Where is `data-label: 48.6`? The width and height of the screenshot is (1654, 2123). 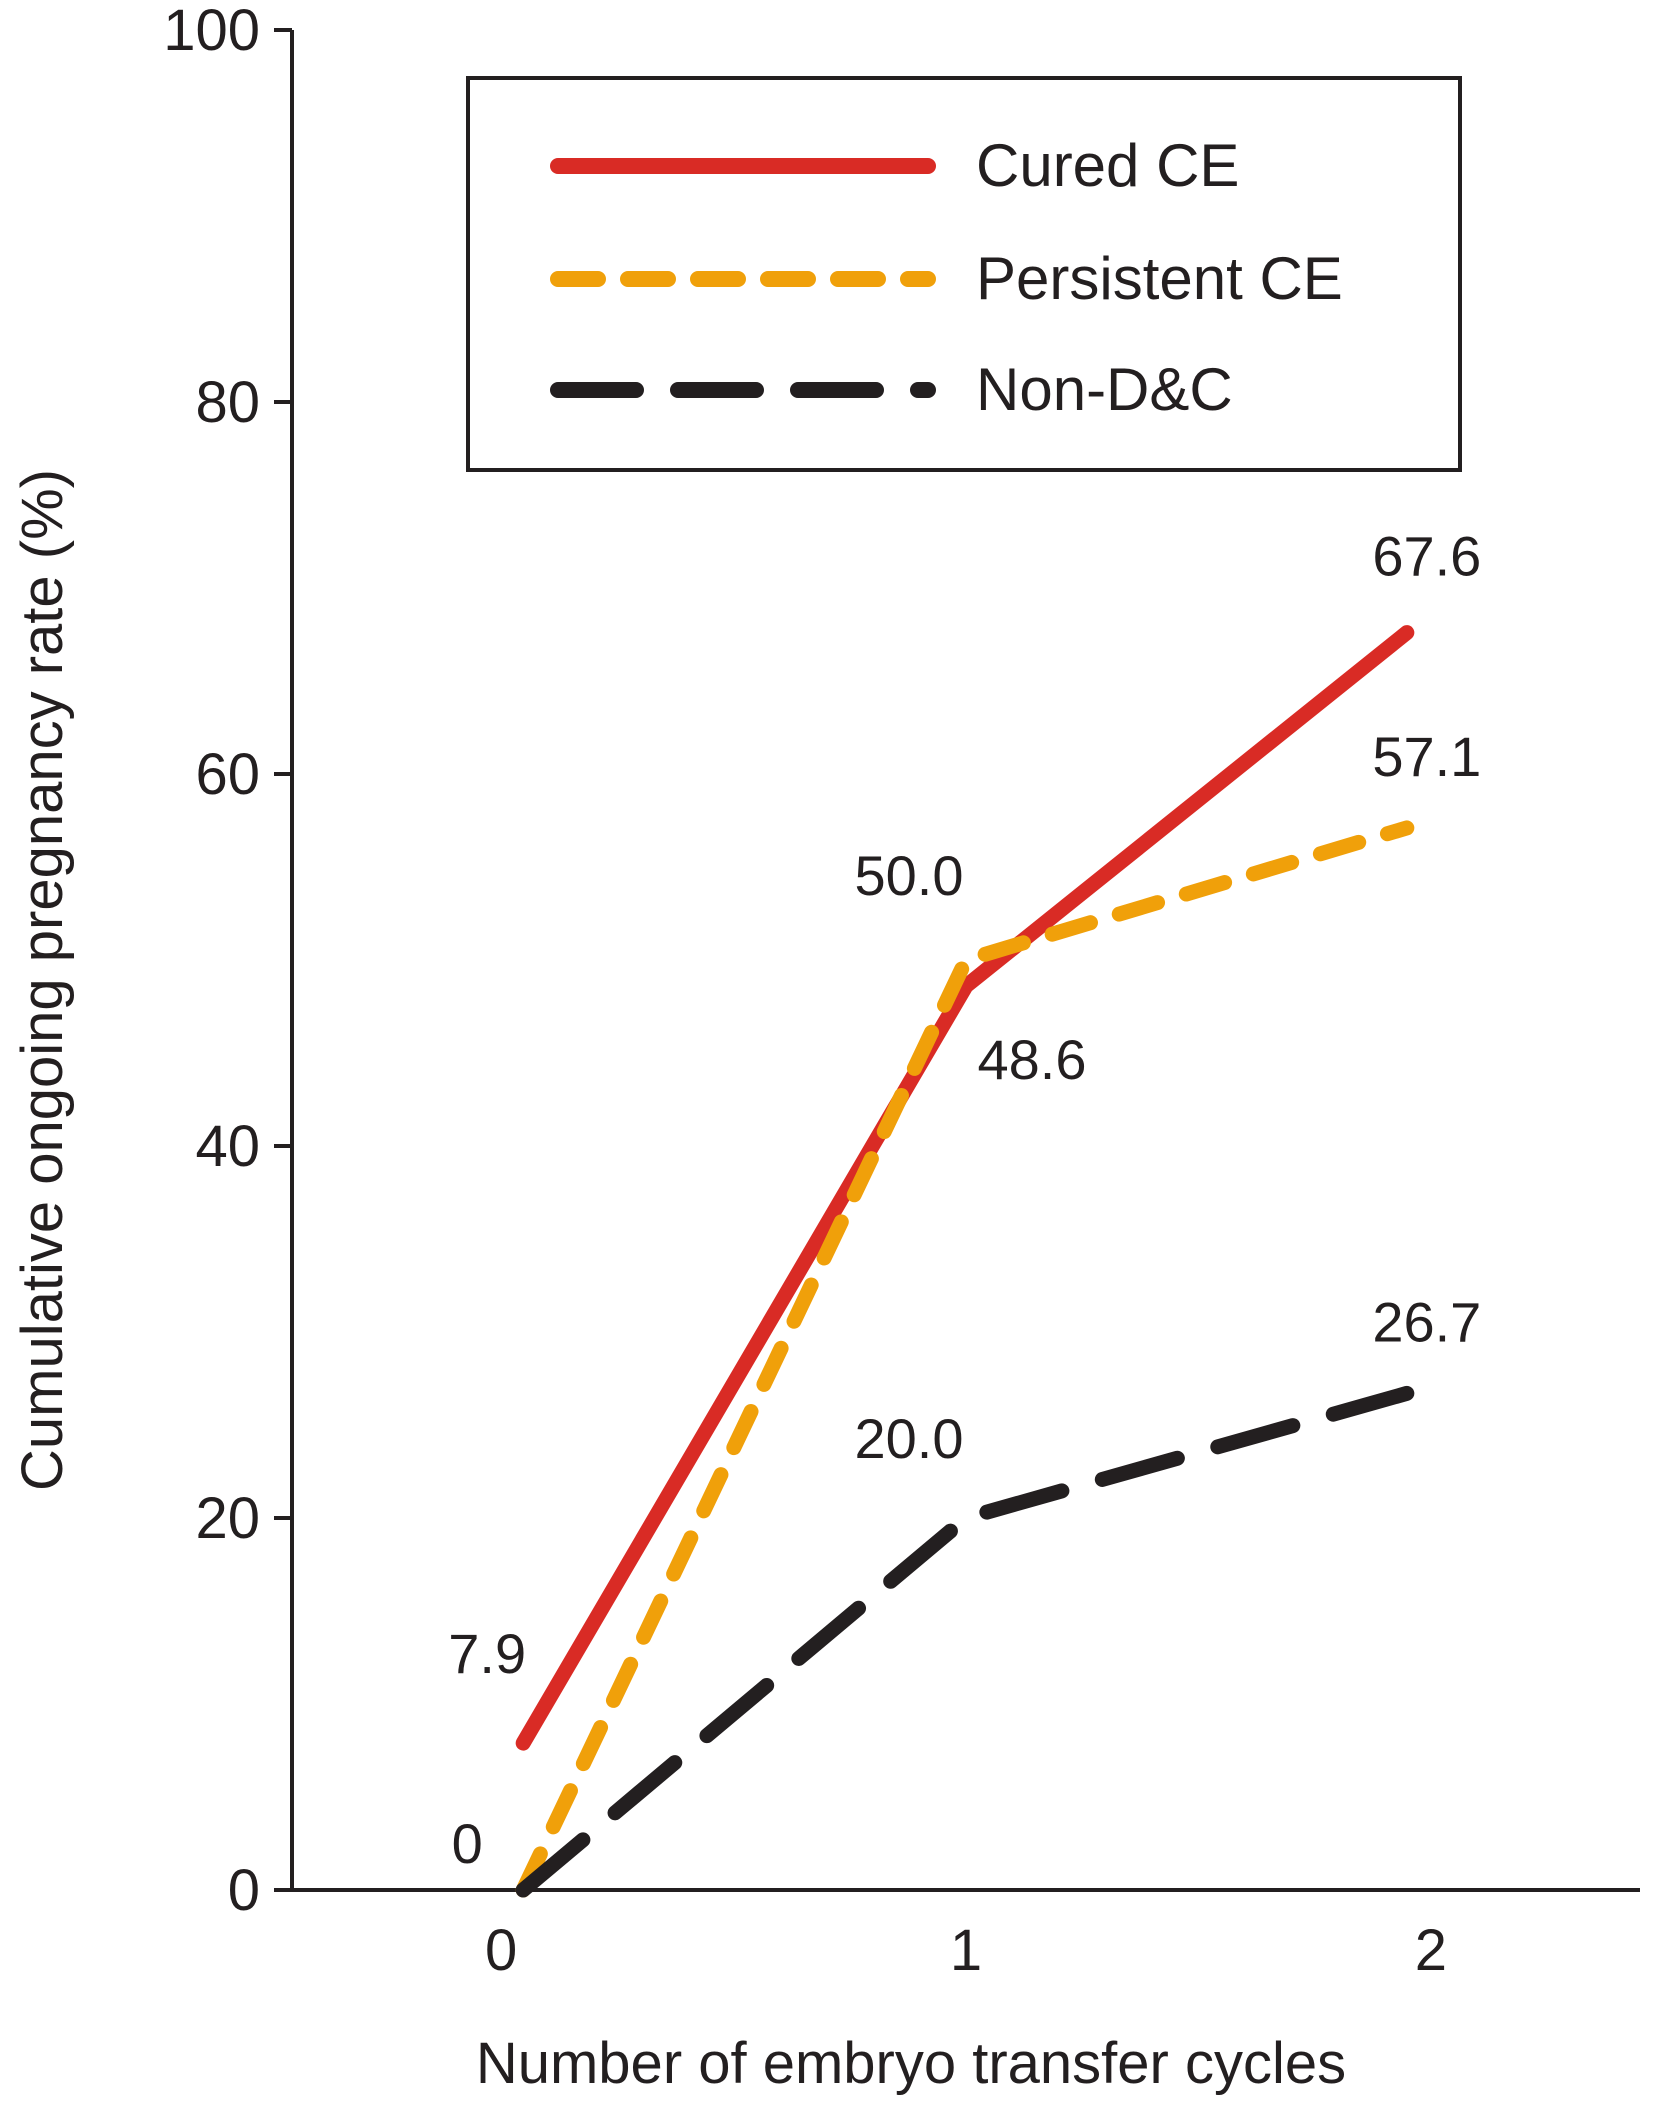
data-label: 48.6 is located at coordinates (1032, 1059).